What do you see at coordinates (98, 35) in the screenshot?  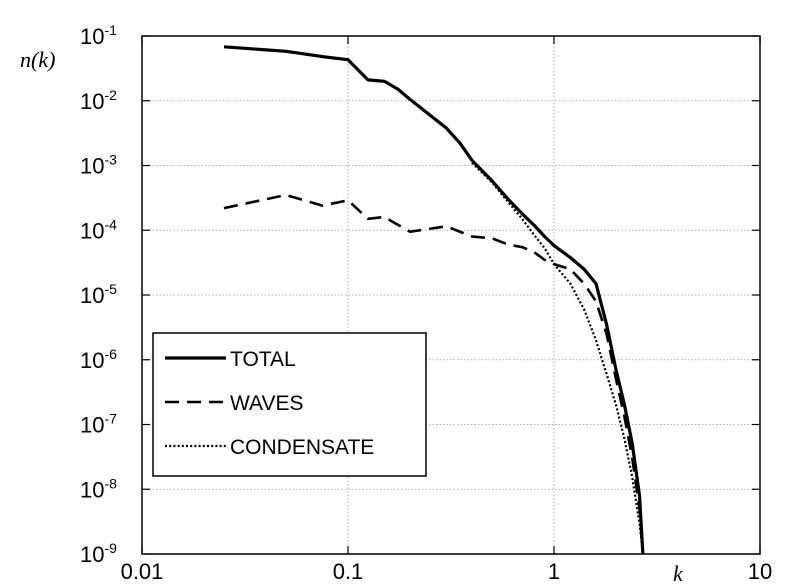 I see `y-tick-label: 10⁻¹` at bounding box center [98, 35].